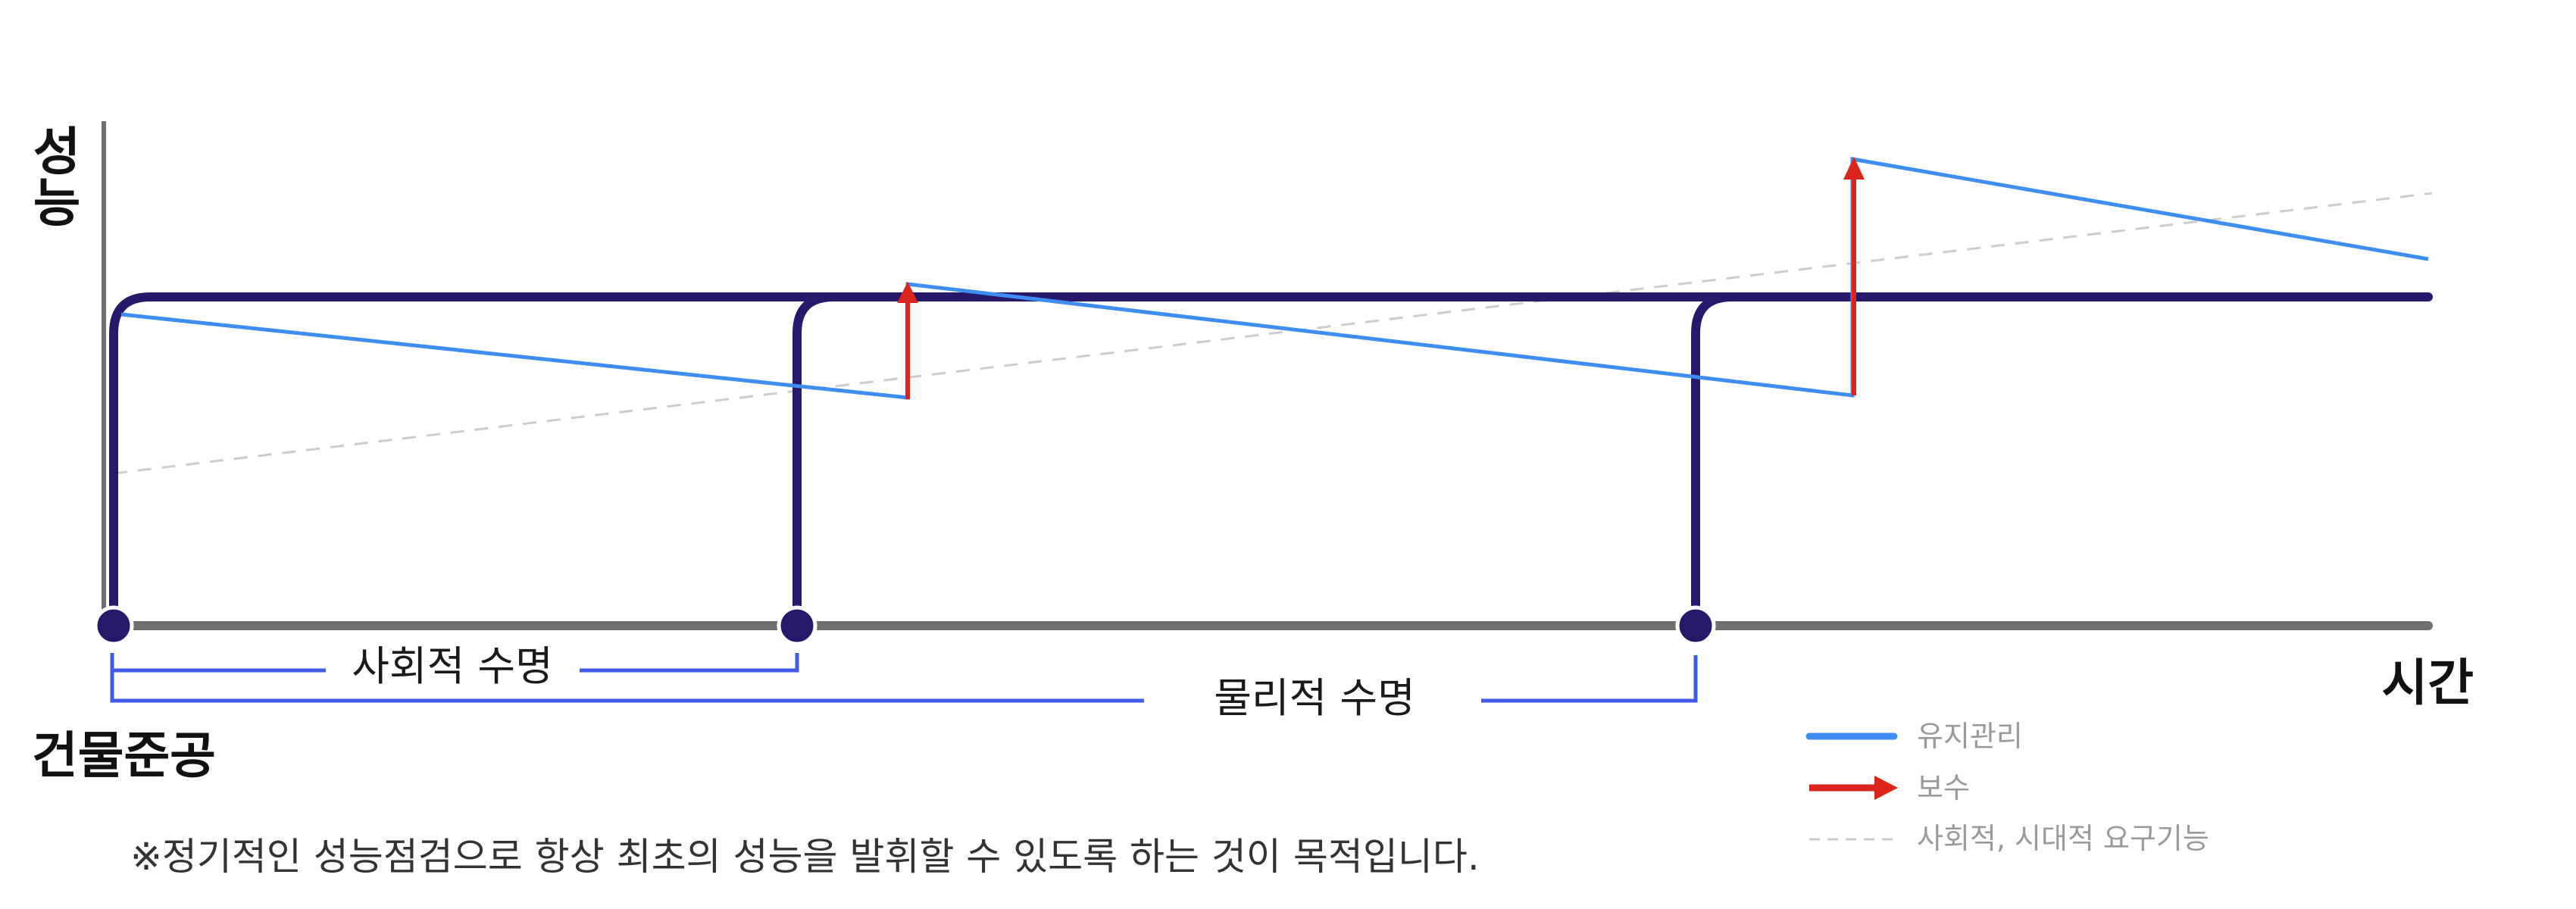  What do you see at coordinates (453, 666) in the screenshot?
I see `social-life-label: 사회적 수명` at bounding box center [453, 666].